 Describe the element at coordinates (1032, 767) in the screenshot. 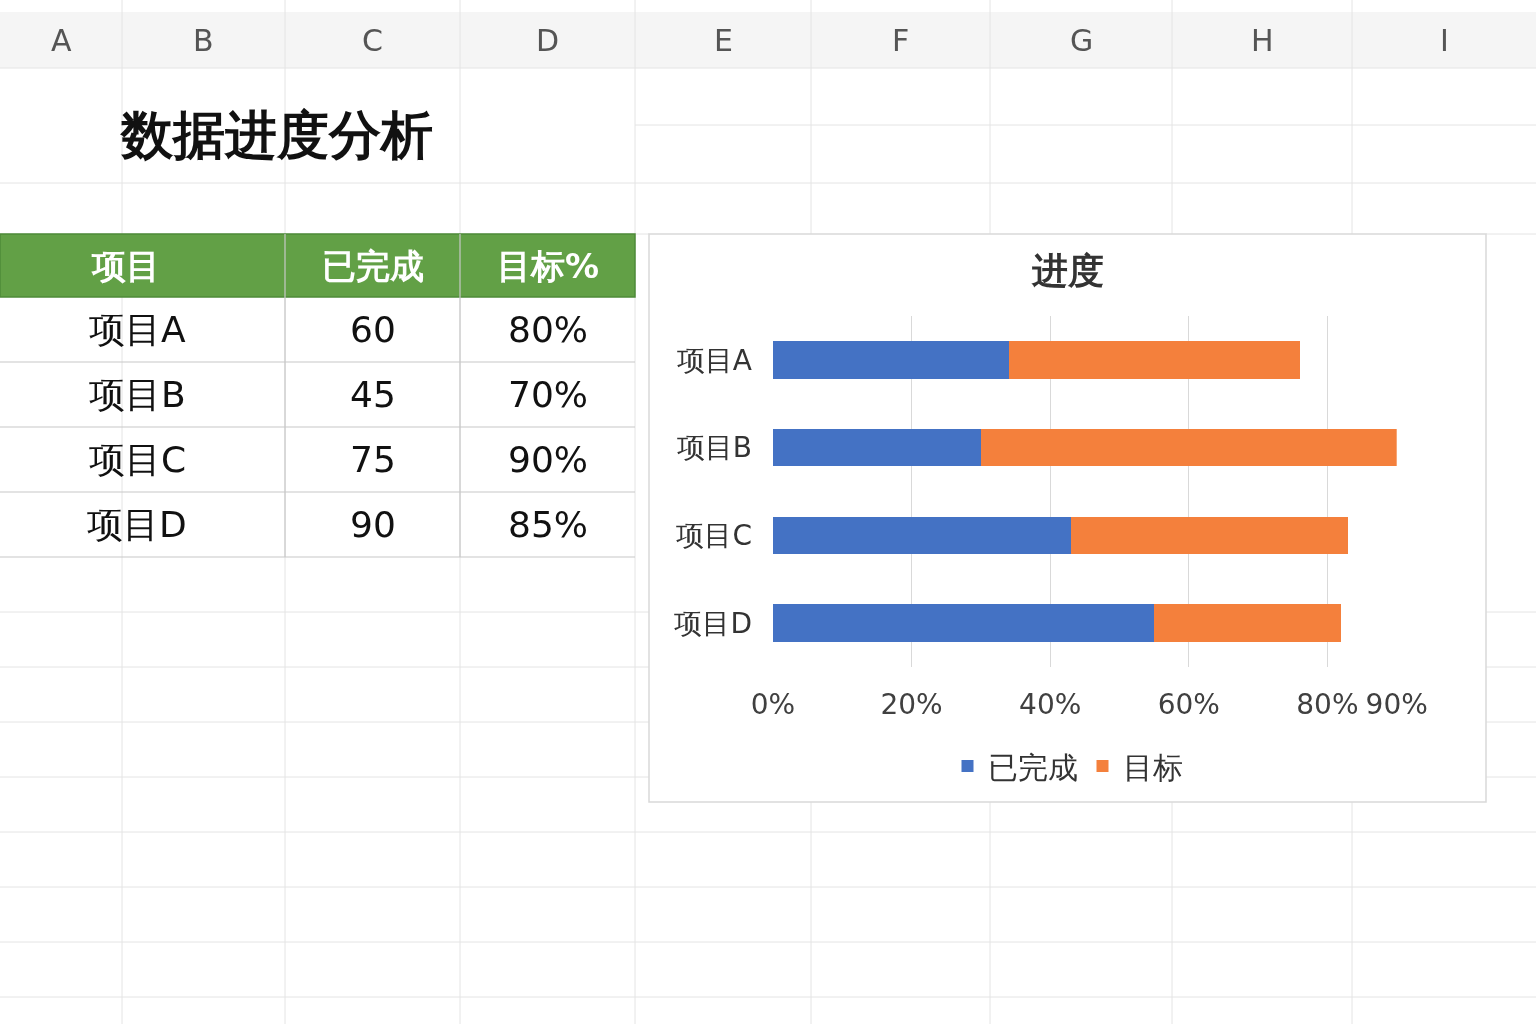

I see `legend-label: 已完成` at that location.